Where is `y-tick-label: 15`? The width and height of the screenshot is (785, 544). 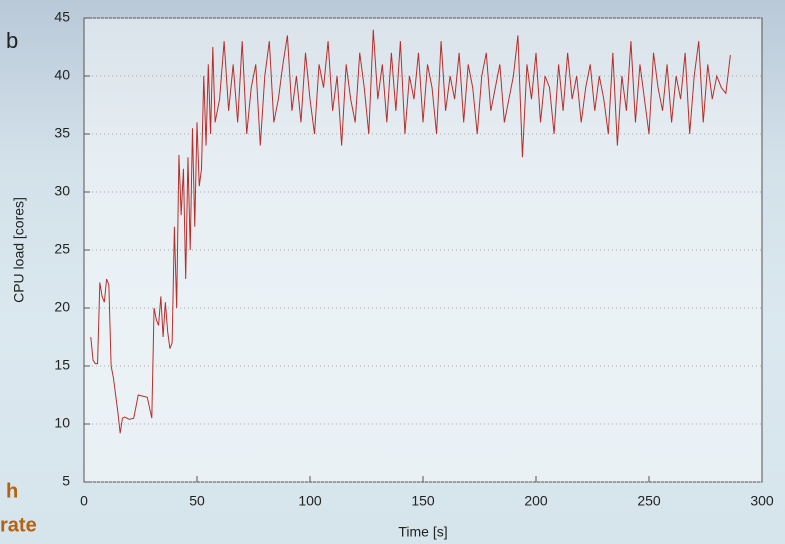
y-tick-label: 15 is located at coordinates (62, 365).